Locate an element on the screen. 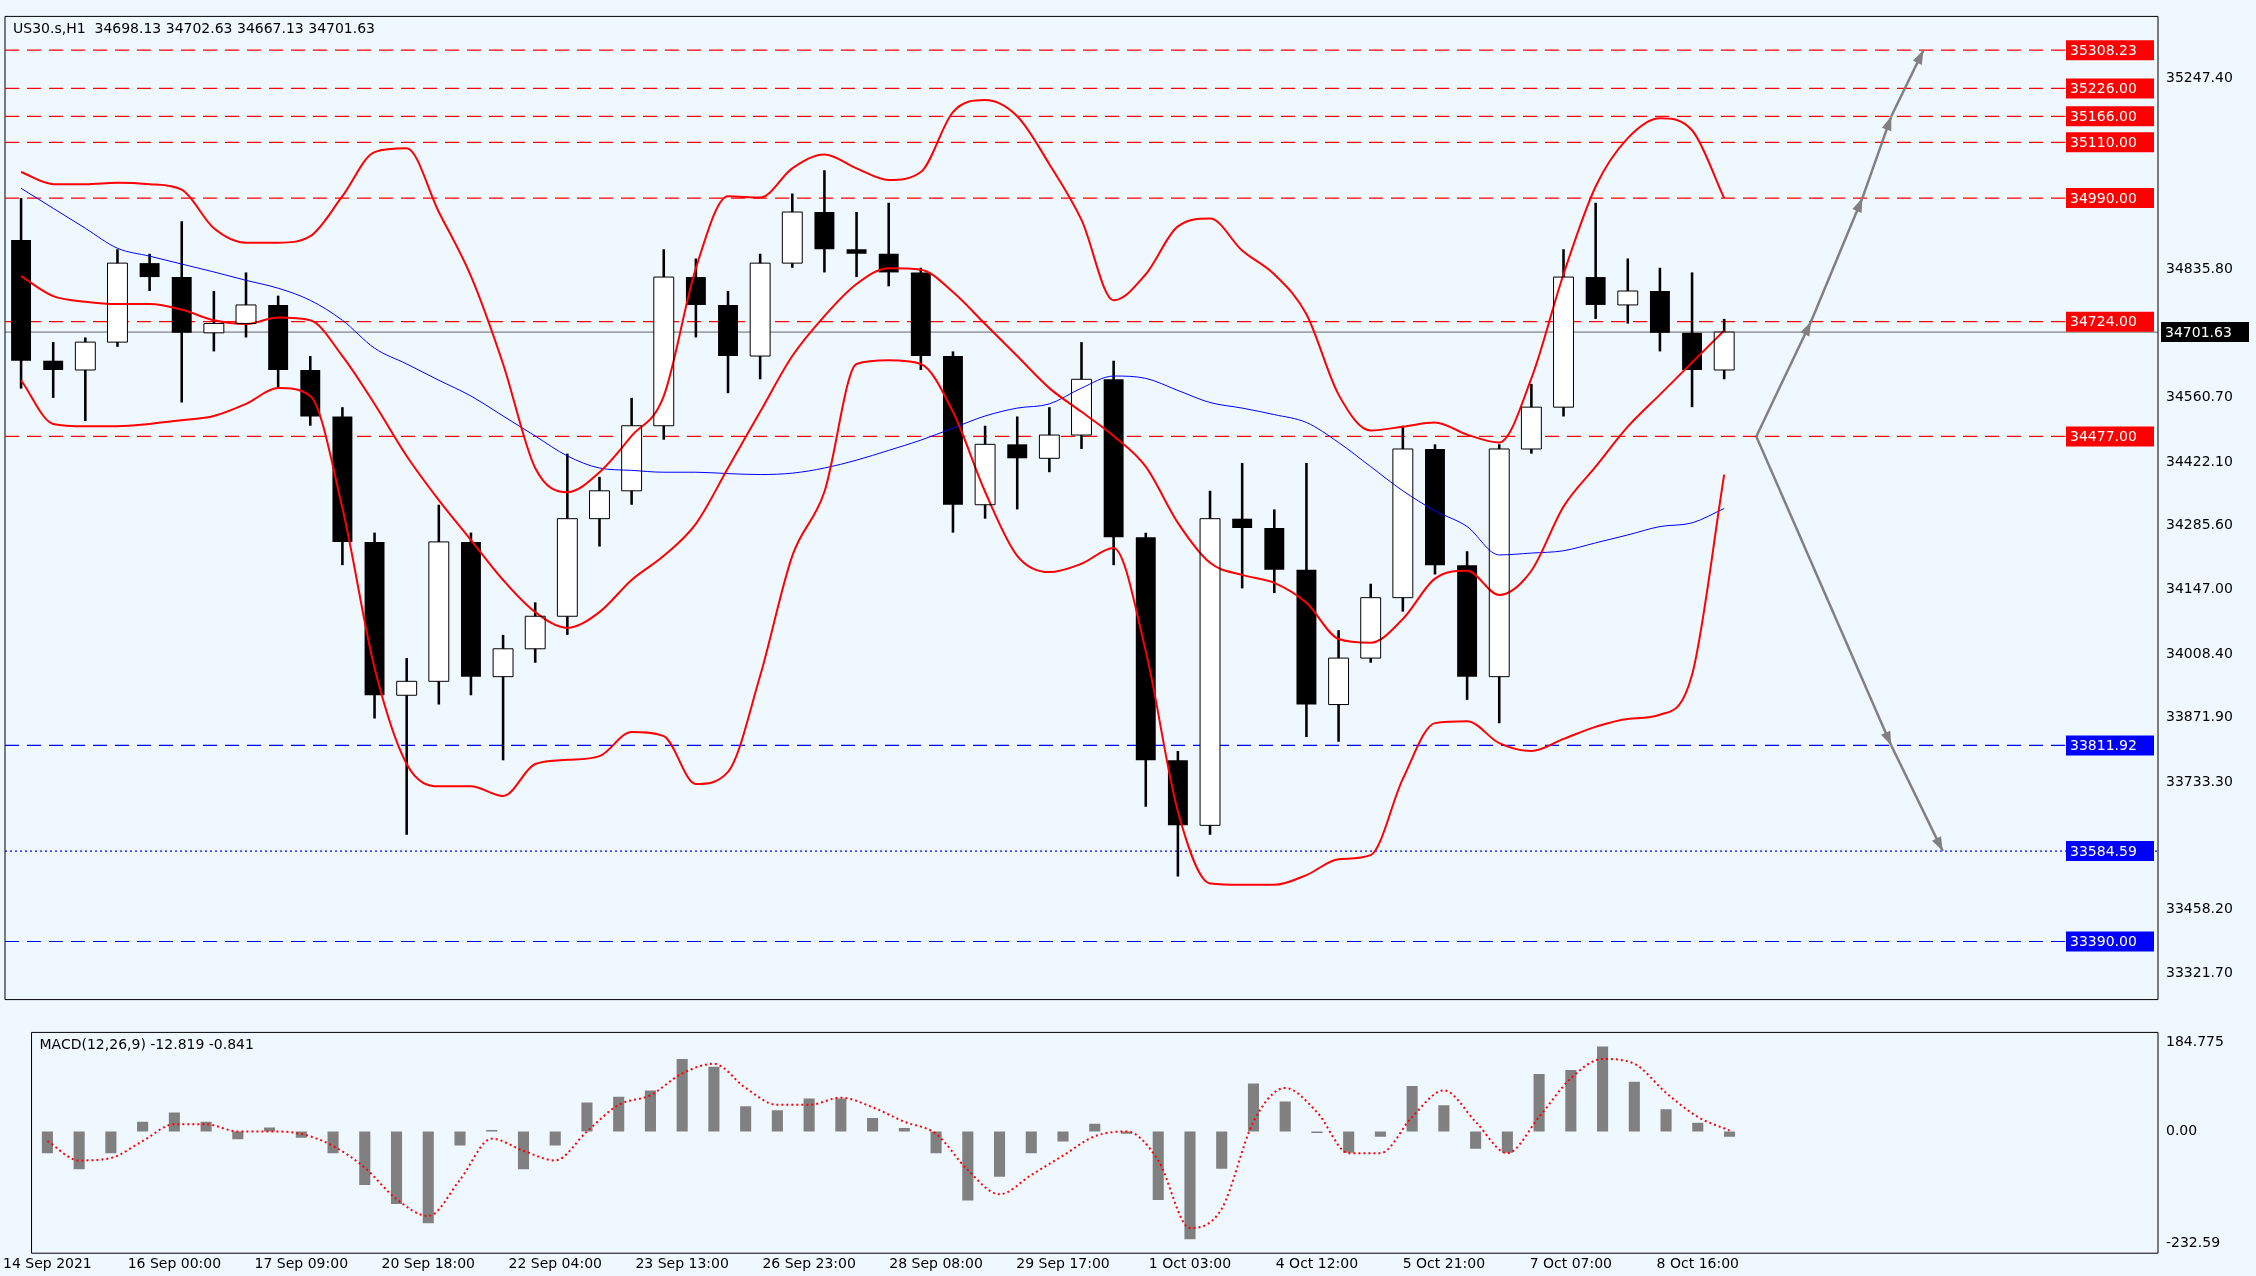 The height and width of the screenshot is (1276, 2256). y-tick-label: 34147.00 is located at coordinates (2199, 588).